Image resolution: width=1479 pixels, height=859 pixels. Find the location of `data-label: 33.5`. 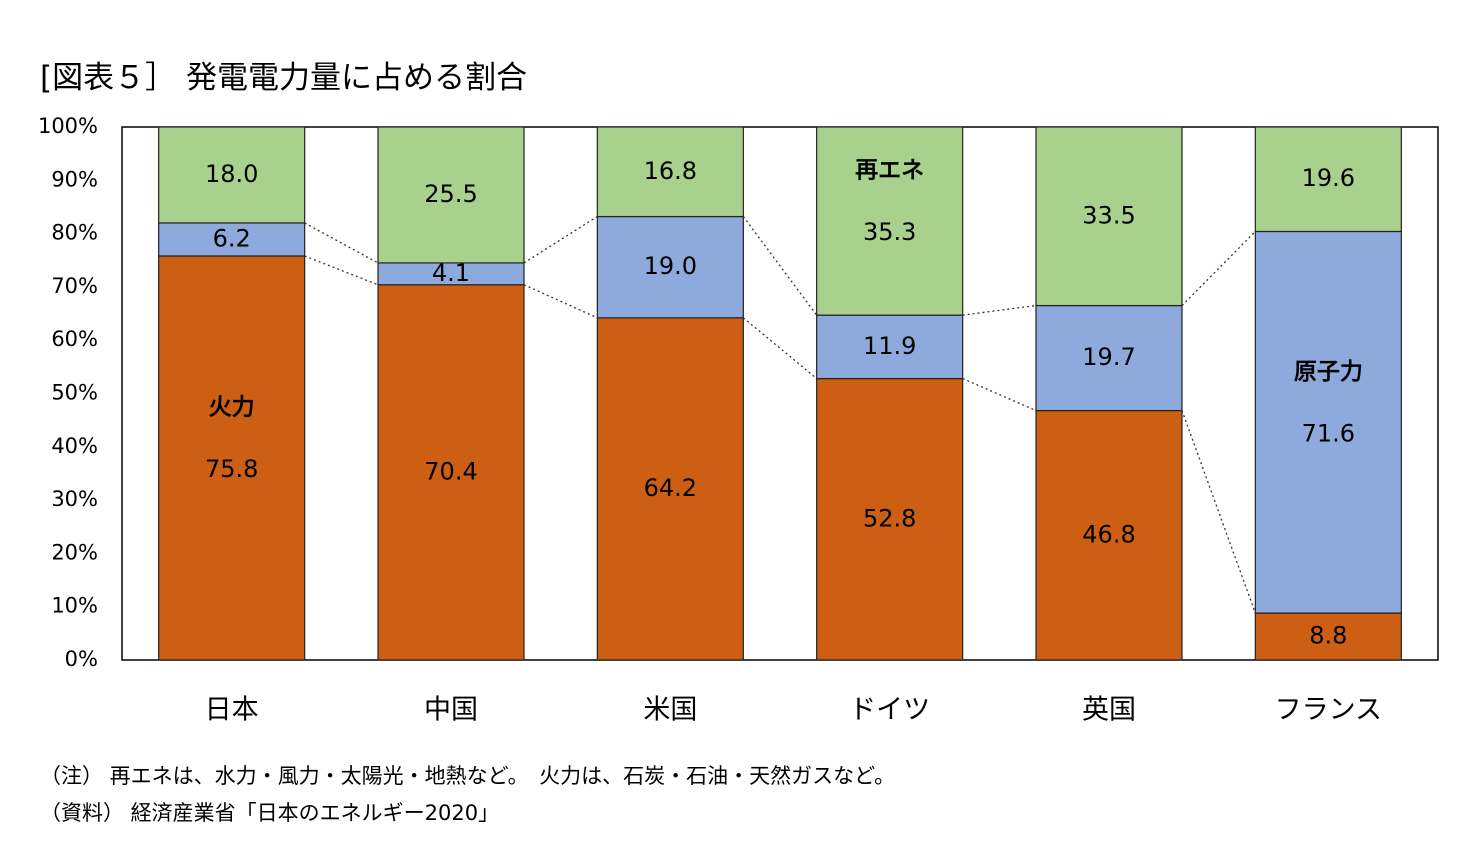

data-label: 33.5 is located at coordinates (1108, 215).